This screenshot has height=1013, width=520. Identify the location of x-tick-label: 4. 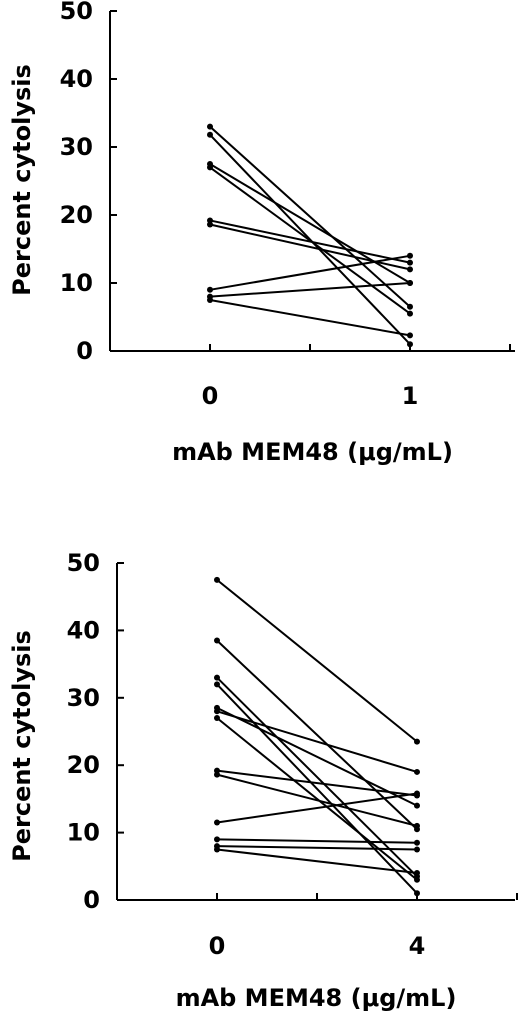
(417, 946).